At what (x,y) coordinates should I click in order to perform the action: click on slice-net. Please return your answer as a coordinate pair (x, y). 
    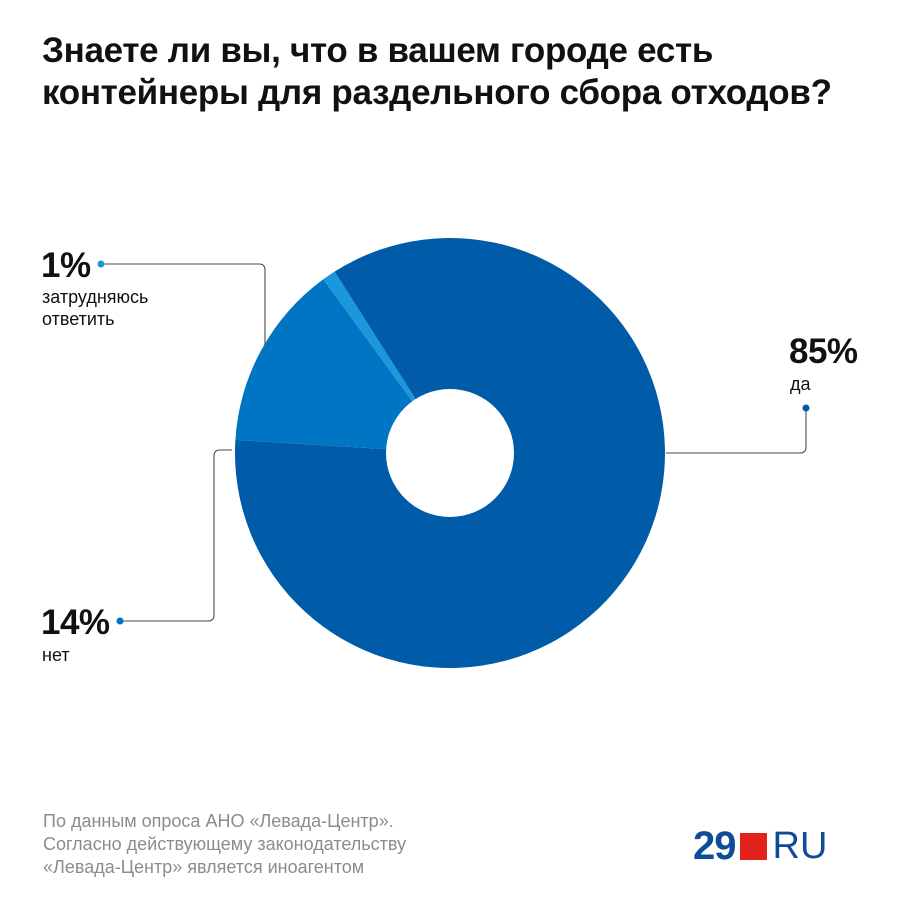
    Looking at the image, I should click on (342, 366).